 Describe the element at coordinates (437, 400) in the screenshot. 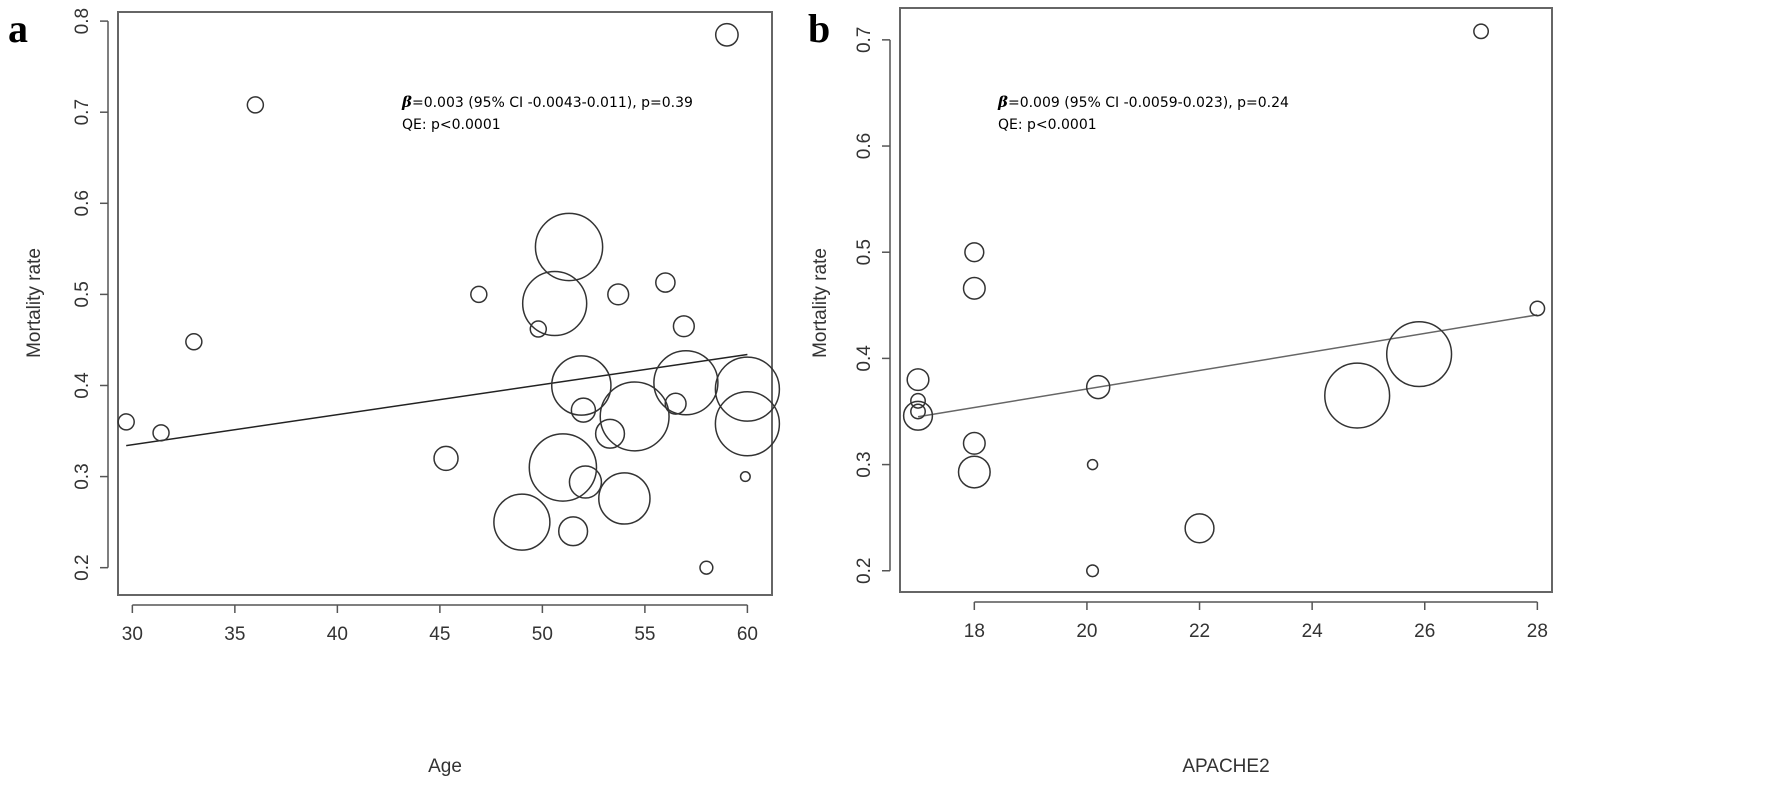

I see `panel-a-regression-line` at that location.